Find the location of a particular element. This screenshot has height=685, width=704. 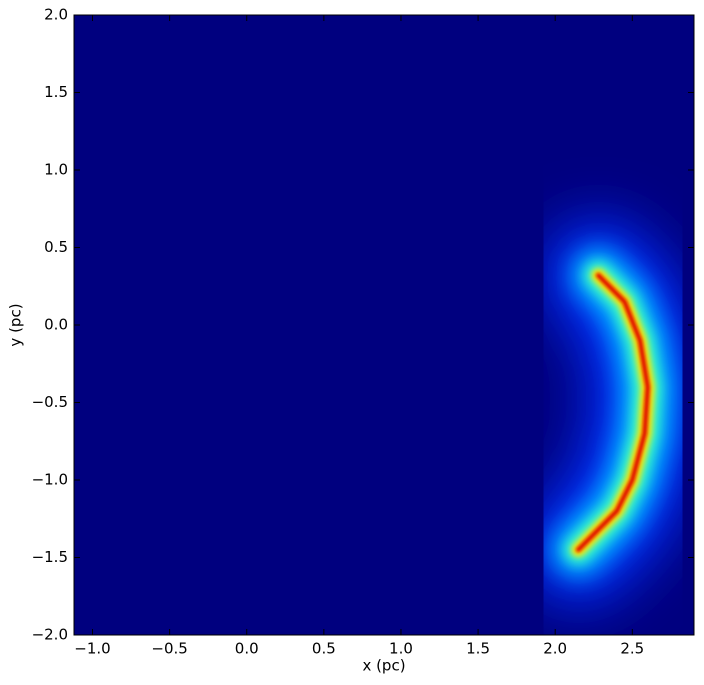

x-tick-label: 1.5 is located at coordinates (478, 649).